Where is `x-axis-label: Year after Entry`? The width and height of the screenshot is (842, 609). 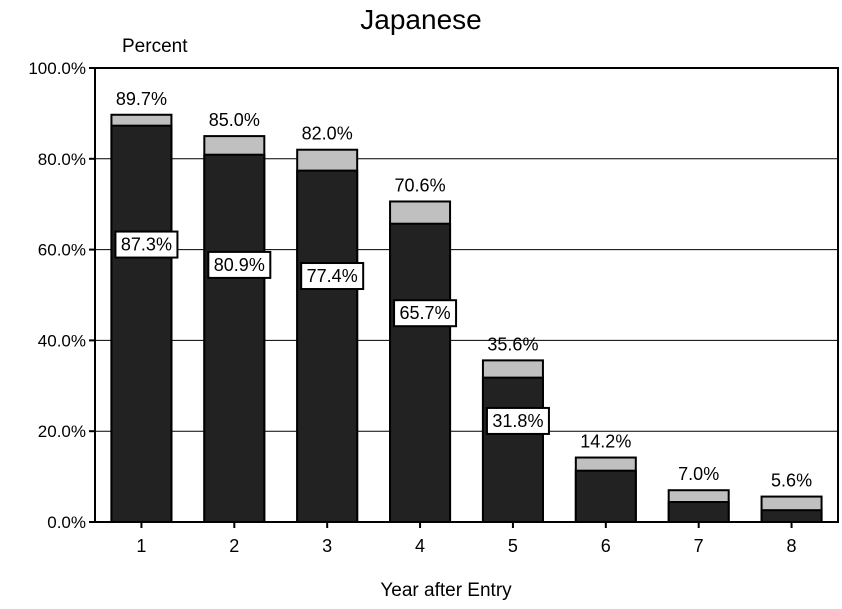 x-axis-label: Year after Entry is located at coordinates (446, 590).